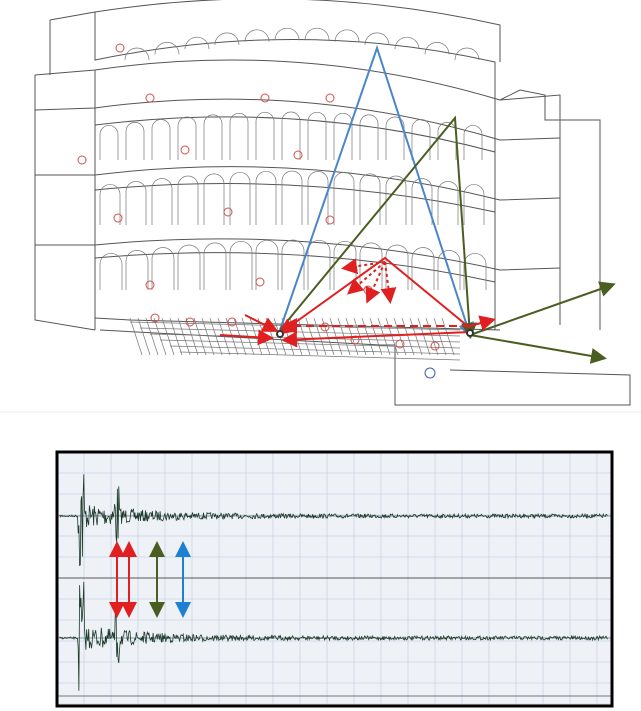 Image resolution: width=641 pixels, height=711 pixels. Describe the element at coordinates (333, 520) in the screenshot. I see `waveform` at that location.